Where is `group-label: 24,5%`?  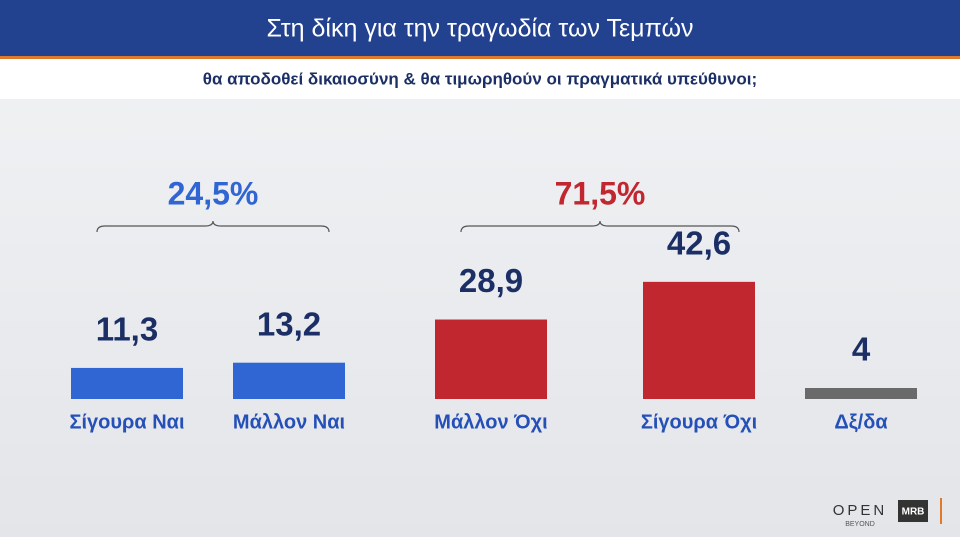 group-label: 24,5% is located at coordinates (213, 193).